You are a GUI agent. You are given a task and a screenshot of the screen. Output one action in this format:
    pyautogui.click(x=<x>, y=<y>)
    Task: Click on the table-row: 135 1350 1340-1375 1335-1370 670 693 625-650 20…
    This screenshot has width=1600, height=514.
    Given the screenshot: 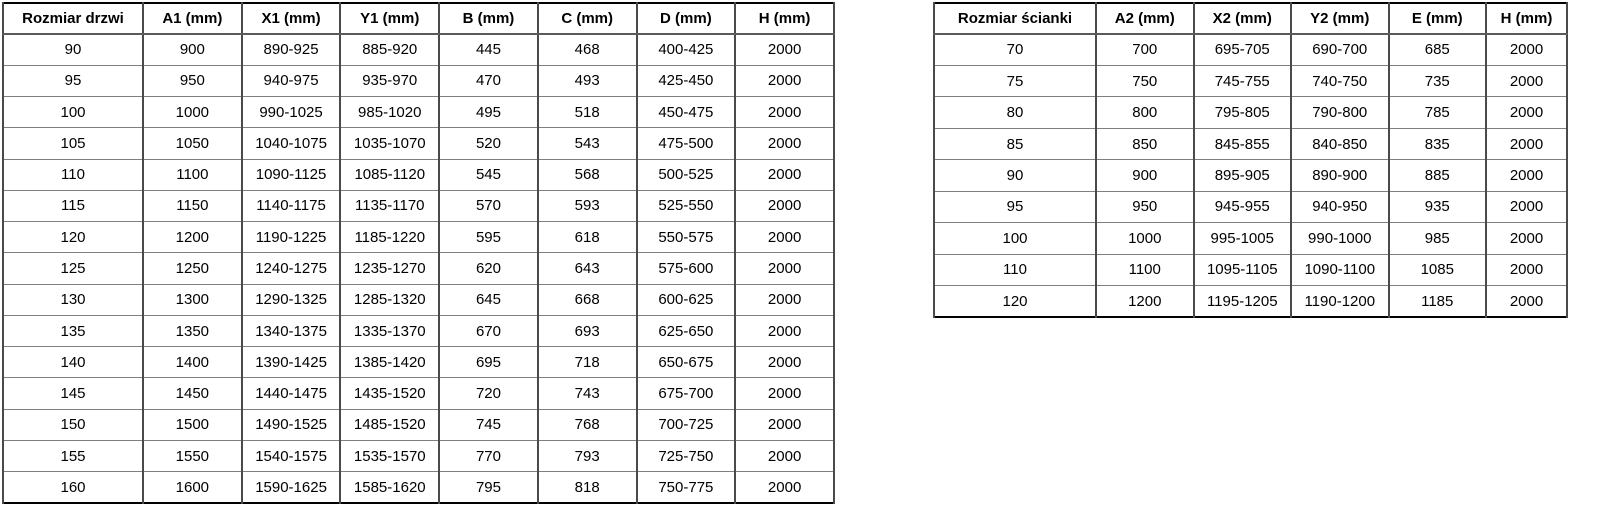 What is the action you would take?
    pyautogui.click(x=418, y=331)
    